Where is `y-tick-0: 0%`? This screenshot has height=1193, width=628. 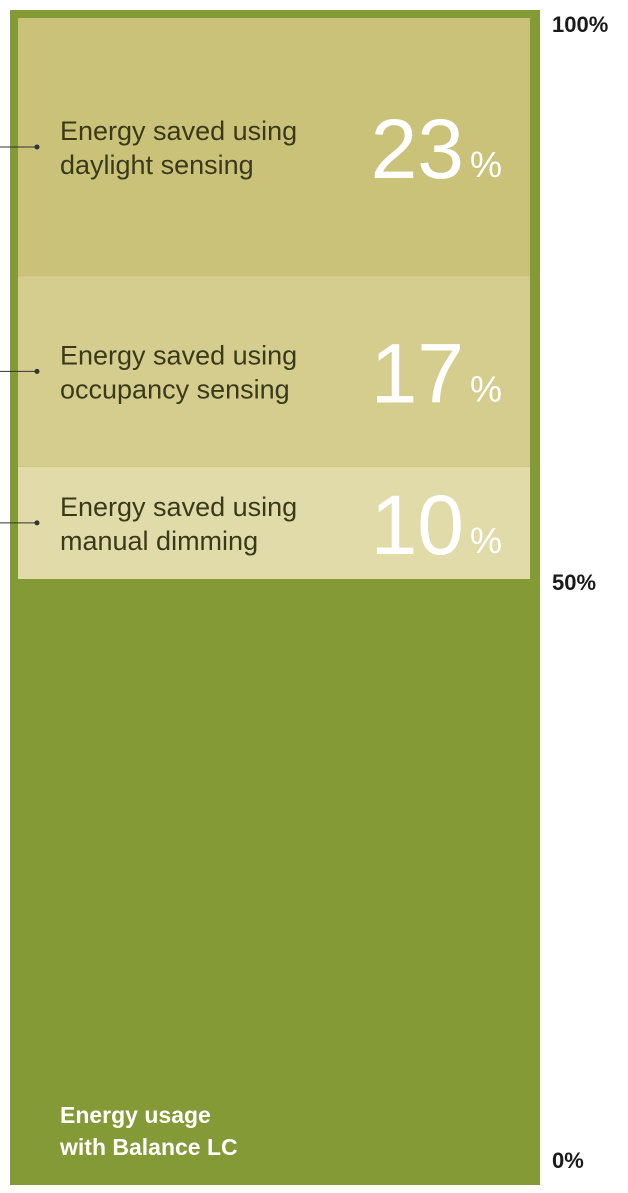
y-tick-0: 0% is located at coordinates (568, 1160).